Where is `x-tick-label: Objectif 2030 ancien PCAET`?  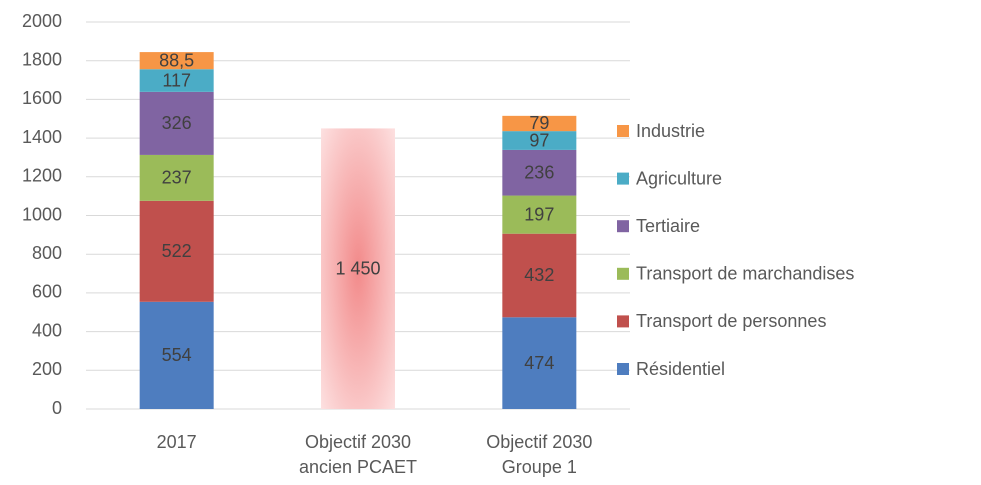 x-tick-label: Objectif 2030 ancien PCAET is located at coordinates (358, 454).